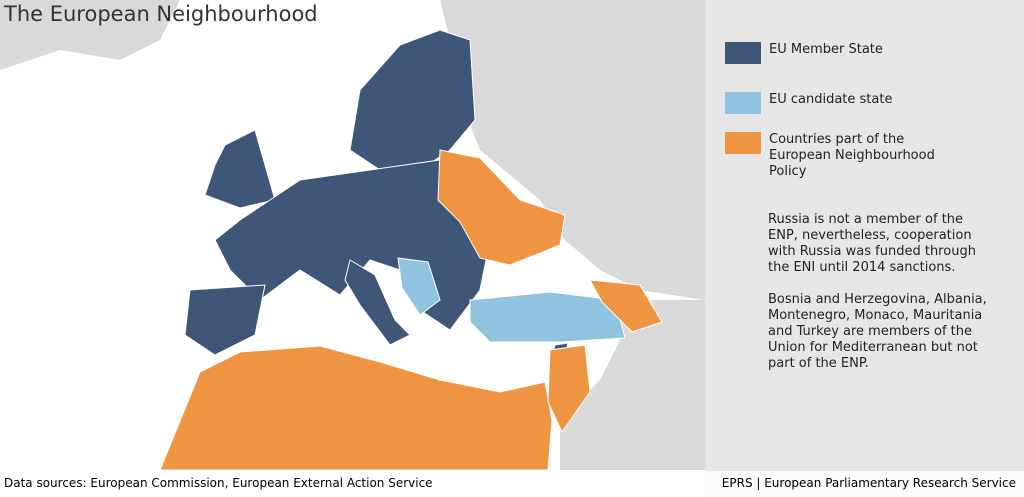  I want to click on region-italy, so click(377, 302).